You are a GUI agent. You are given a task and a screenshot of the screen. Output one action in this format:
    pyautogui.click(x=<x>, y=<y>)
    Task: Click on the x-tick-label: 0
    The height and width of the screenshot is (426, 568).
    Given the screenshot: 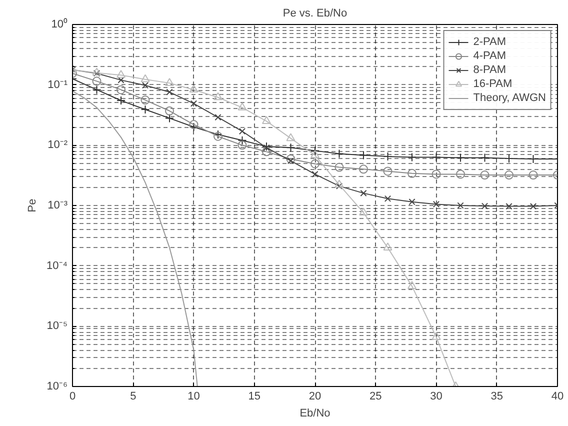 What is the action you would take?
    pyautogui.click(x=72, y=396)
    